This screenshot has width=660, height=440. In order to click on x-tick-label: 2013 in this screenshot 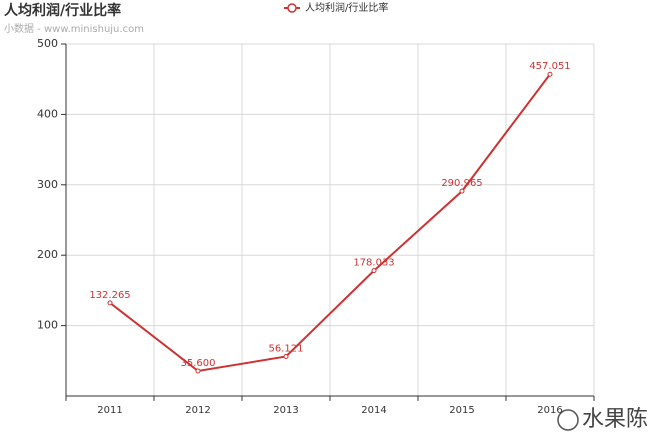, I will do `click(285, 410)`.